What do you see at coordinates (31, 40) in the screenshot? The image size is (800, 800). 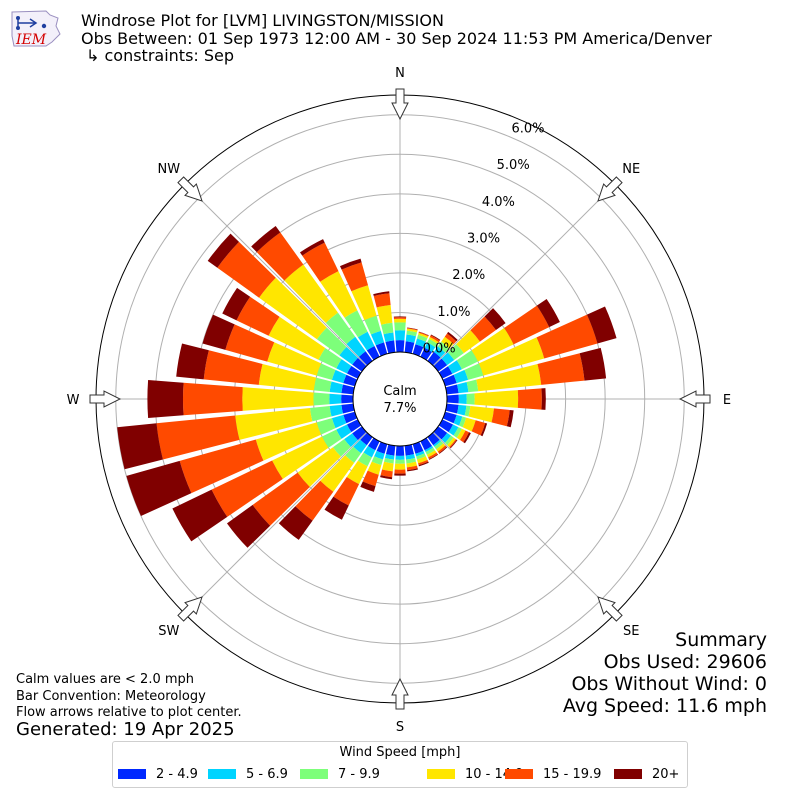 I see `logo-text: IEM` at bounding box center [31, 40].